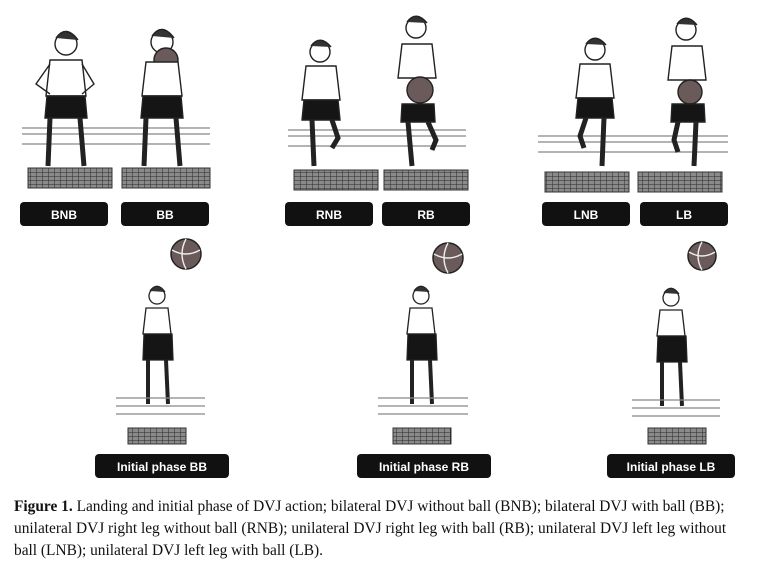 This screenshot has height=582, width=758. I want to click on label-bnb-text: BNB, so click(64, 215).